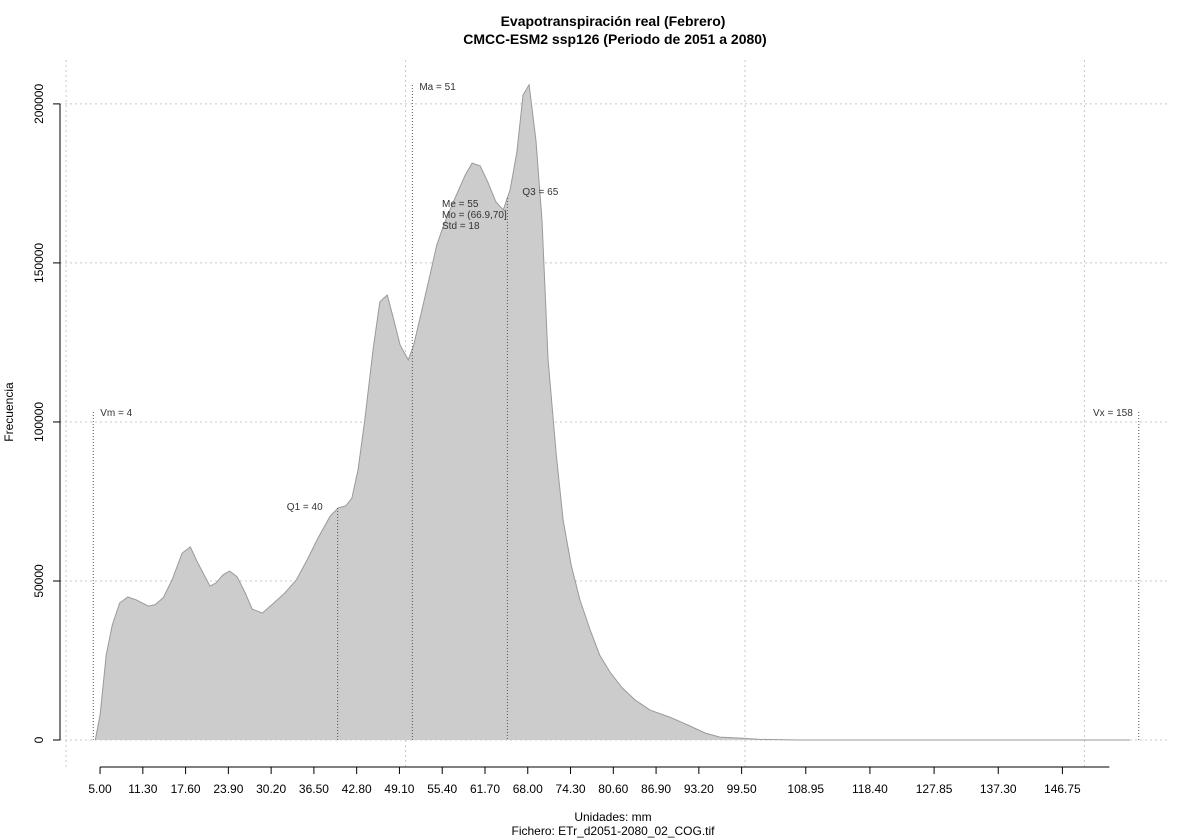  I want to click on y-tick-label: 0, so click(39, 739).